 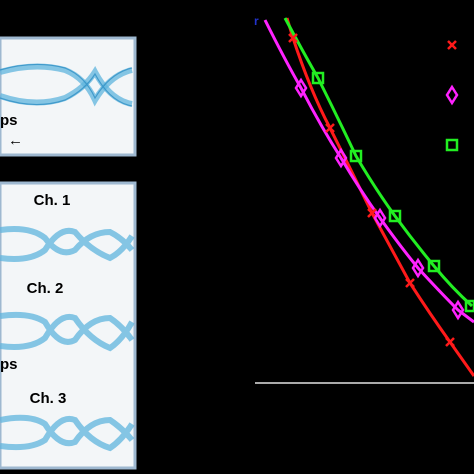 I want to click on channel-label: Ch. 1, so click(x=52, y=200).